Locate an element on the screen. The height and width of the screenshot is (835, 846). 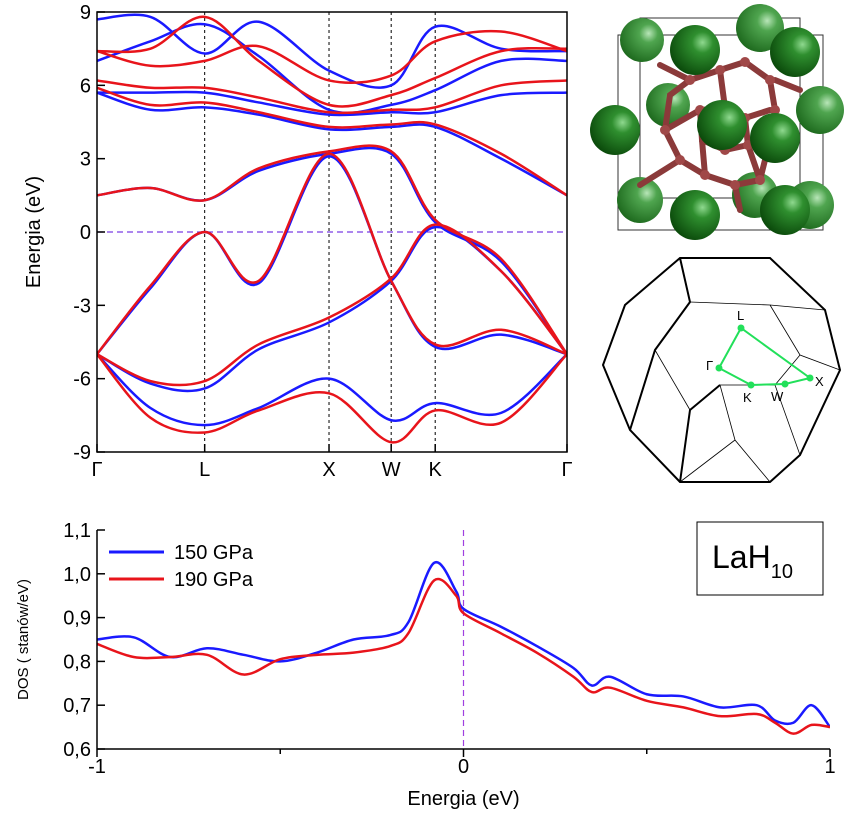
y-tick-label: 1,0 is located at coordinates (77, 575).